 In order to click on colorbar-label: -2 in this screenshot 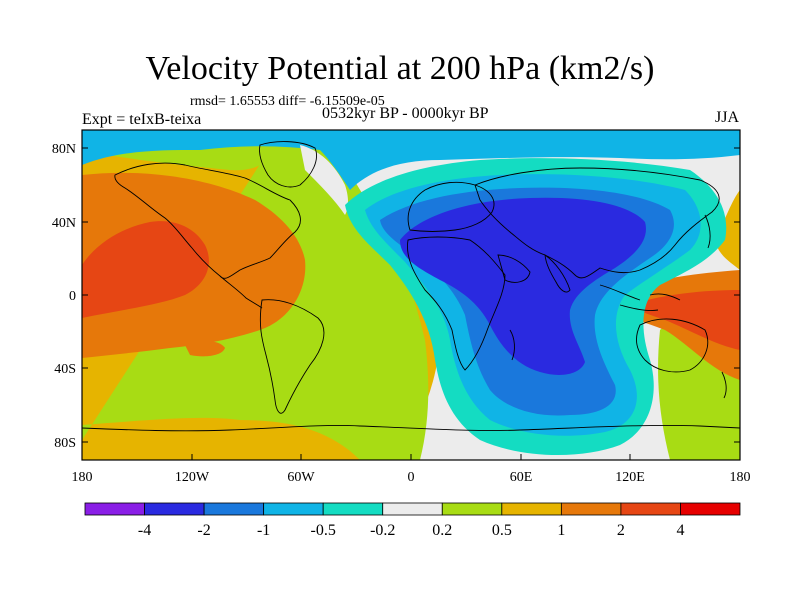, I will do `click(203, 530)`.